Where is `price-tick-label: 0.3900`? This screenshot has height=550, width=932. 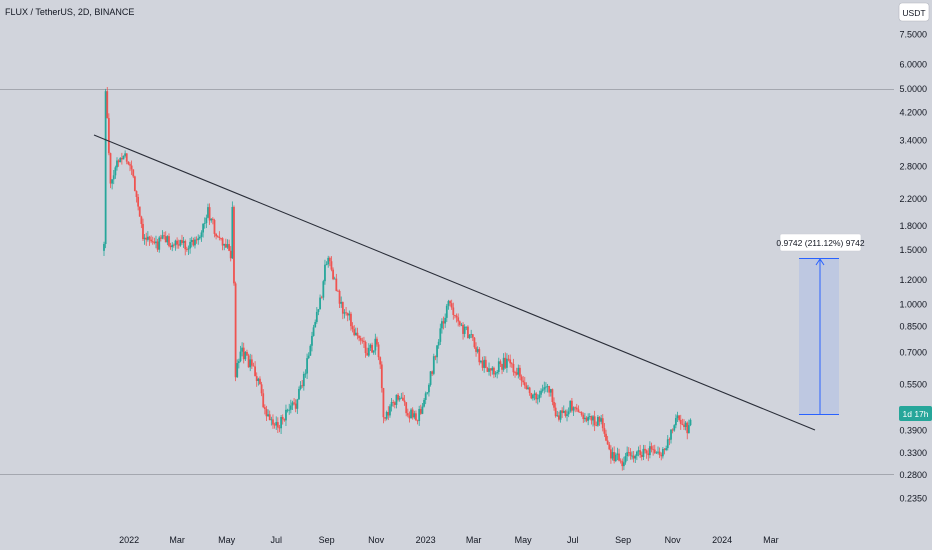 price-tick-label: 0.3900 is located at coordinates (913, 431).